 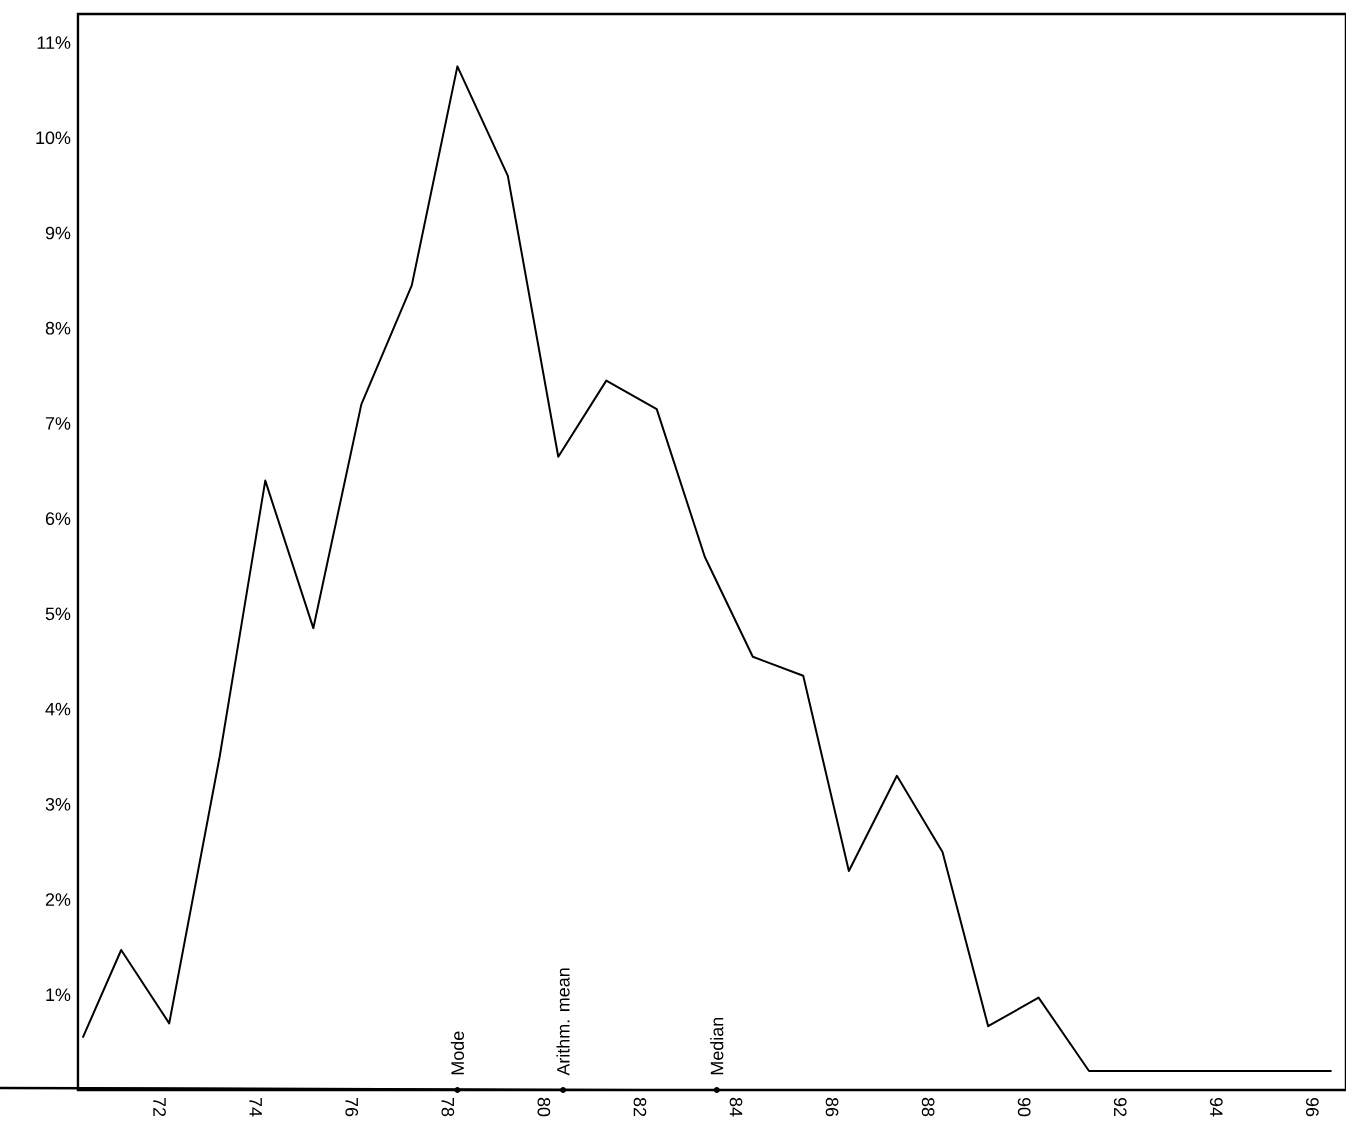 I want to click on y-tick-label: 1%, so click(x=58, y=995).